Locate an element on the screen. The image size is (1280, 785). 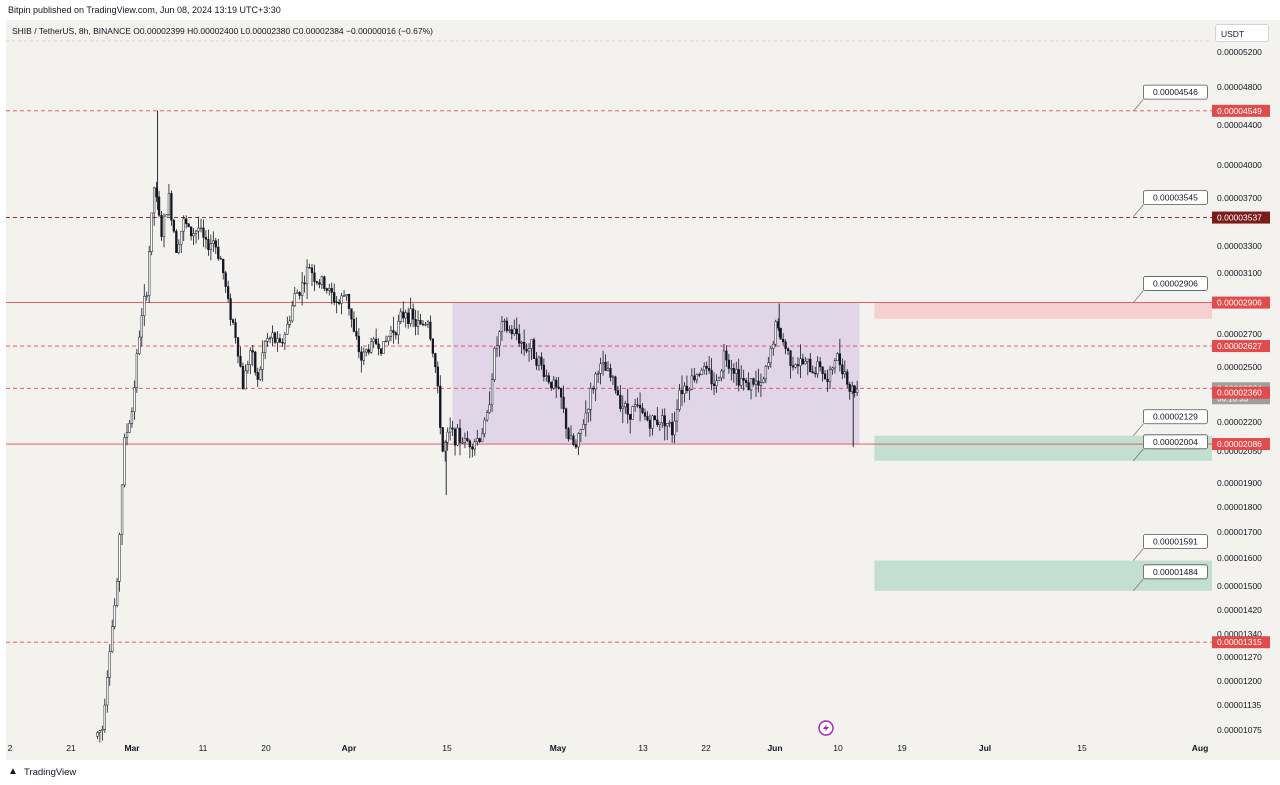
price-tick-label: 0.00003300 is located at coordinates (1239, 246).